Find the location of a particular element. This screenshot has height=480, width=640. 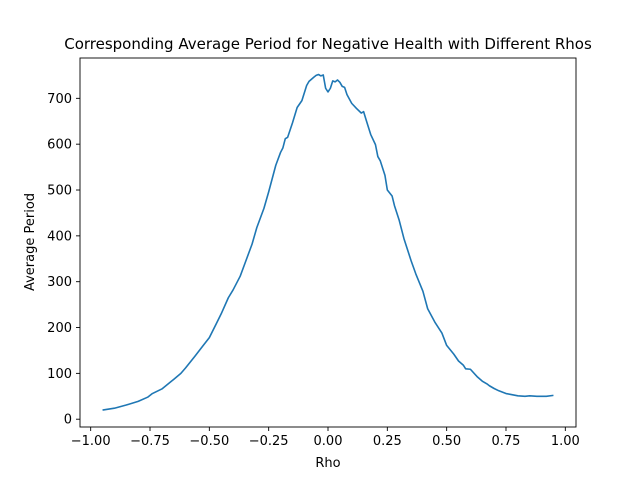

y-tick-label: 400 is located at coordinates (59, 236).